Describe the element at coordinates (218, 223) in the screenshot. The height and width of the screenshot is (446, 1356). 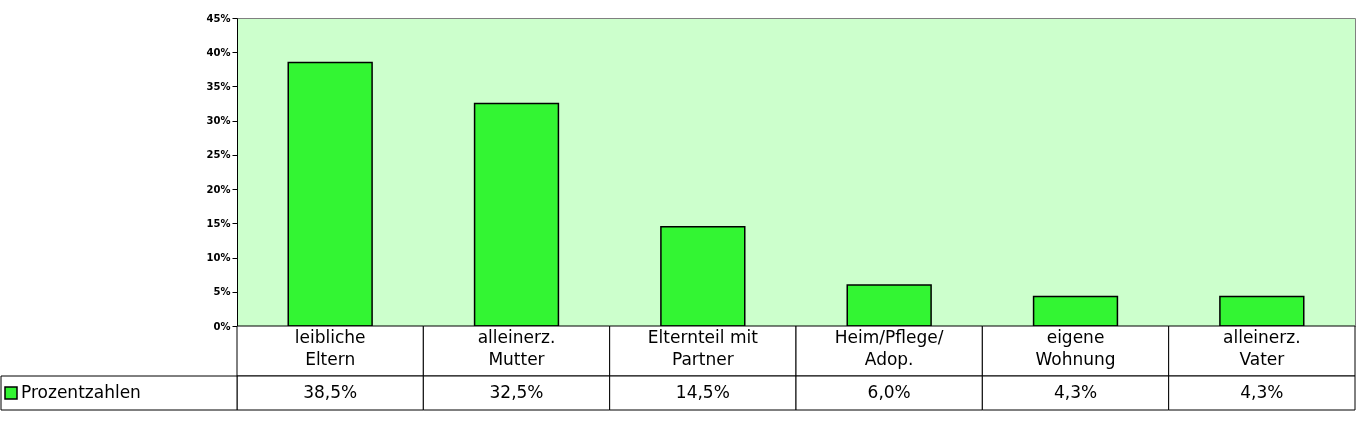
I see `y-tick-label: 15%` at that location.